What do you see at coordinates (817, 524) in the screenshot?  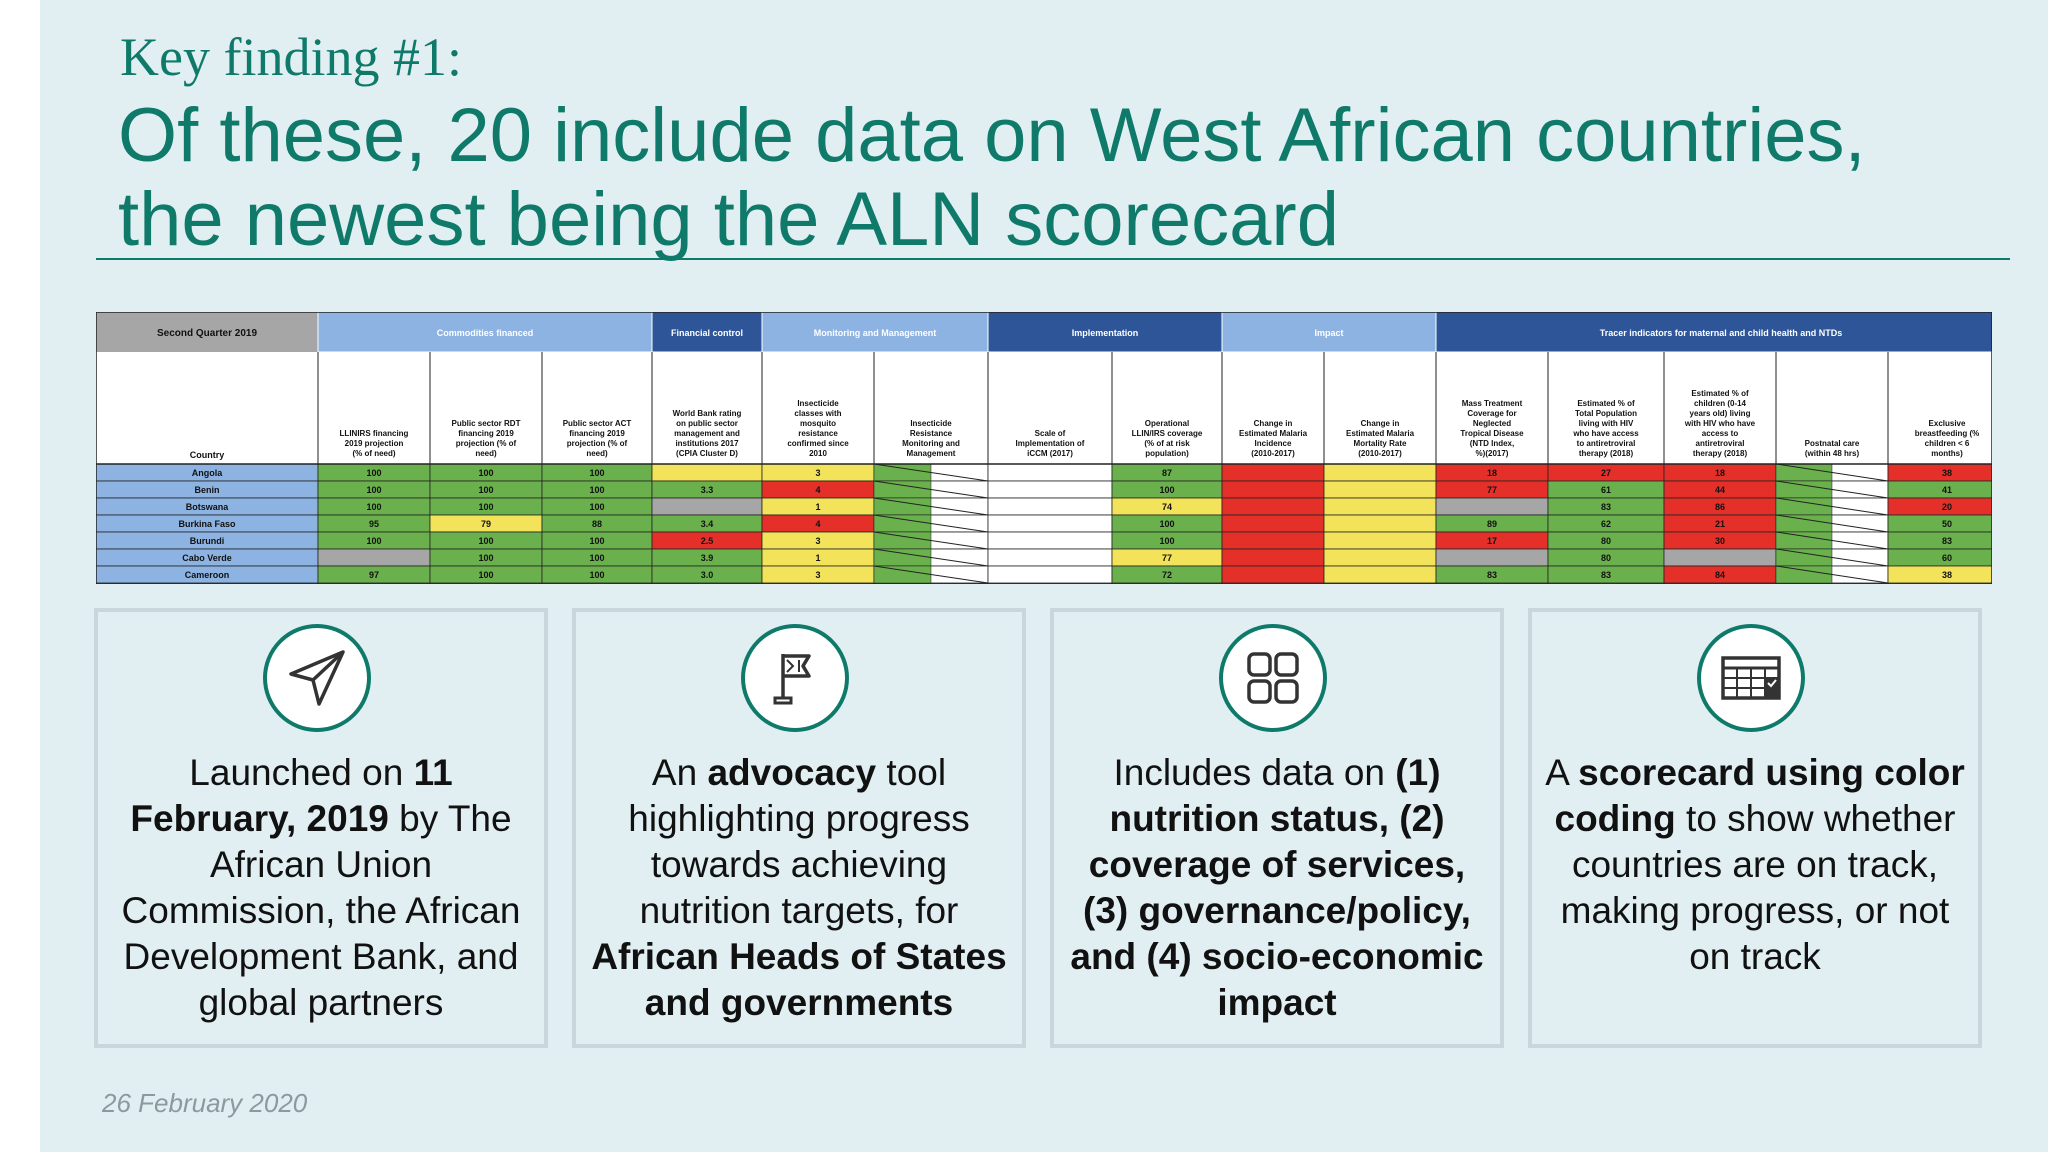 I see `scorecard-cell-value: 4` at bounding box center [817, 524].